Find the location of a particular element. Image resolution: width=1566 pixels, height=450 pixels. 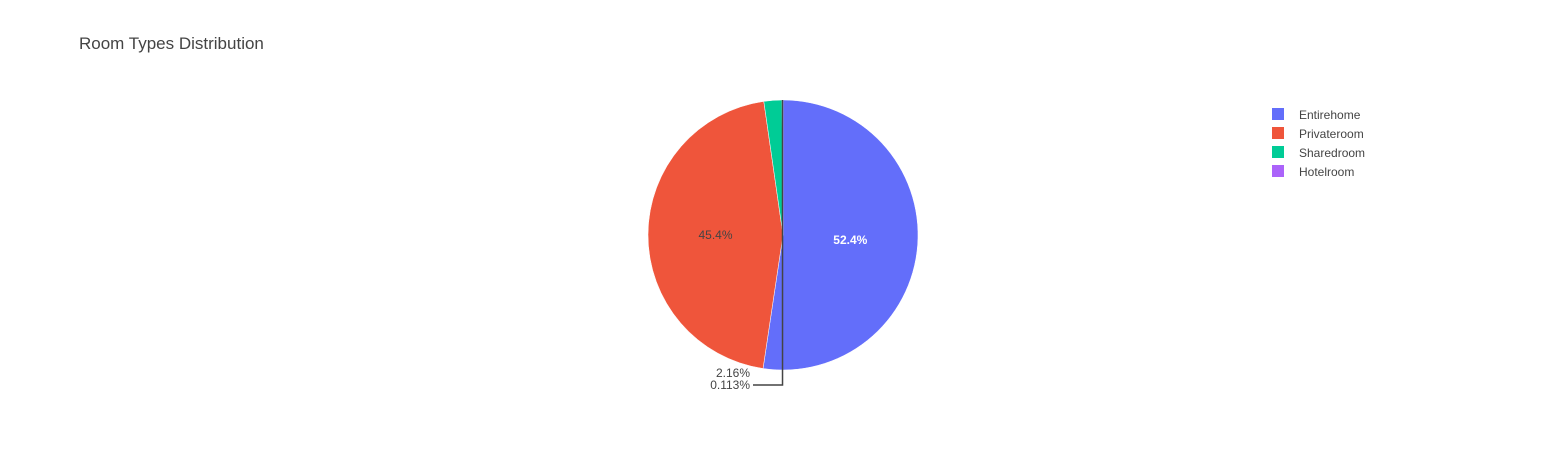

legend-label: Sharedroom is located at coordinates (1332, 153).